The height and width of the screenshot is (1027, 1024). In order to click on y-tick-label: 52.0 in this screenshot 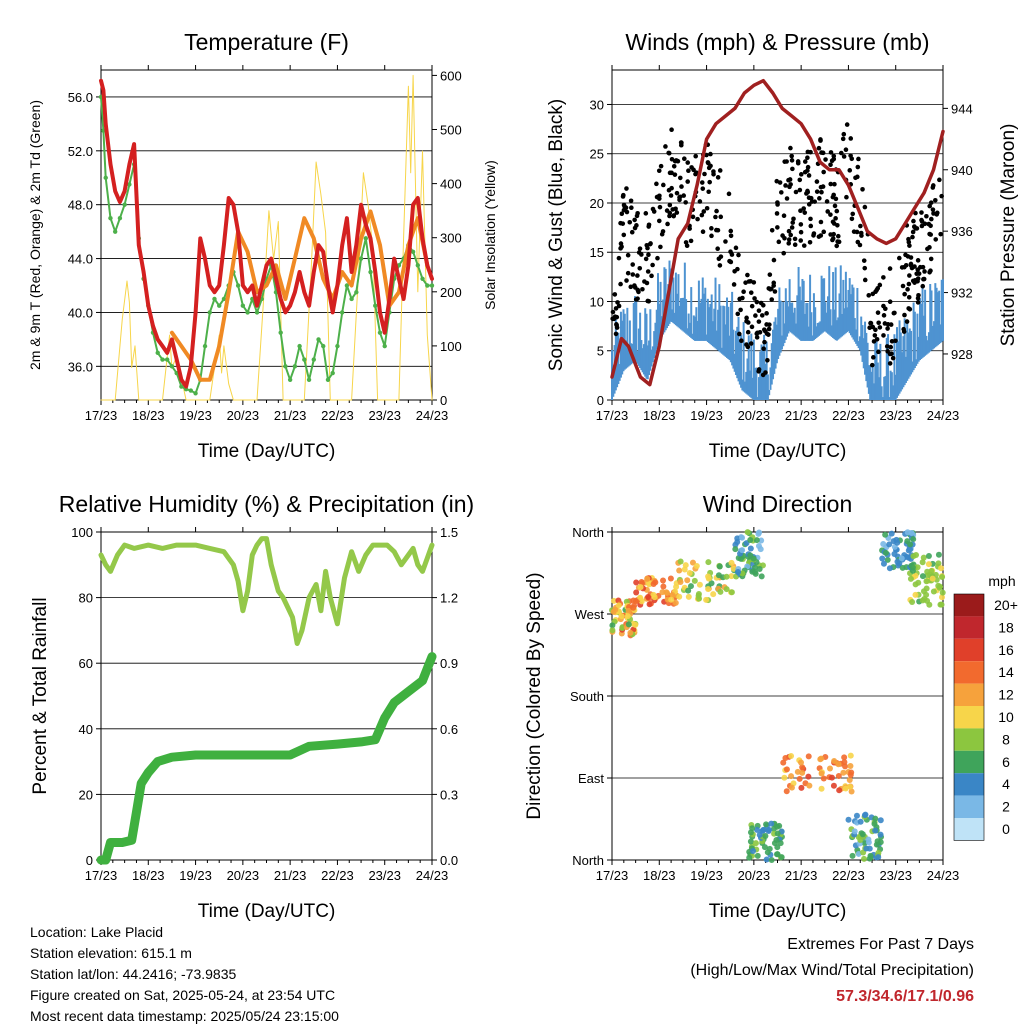, I will do `click(80, 151)`.